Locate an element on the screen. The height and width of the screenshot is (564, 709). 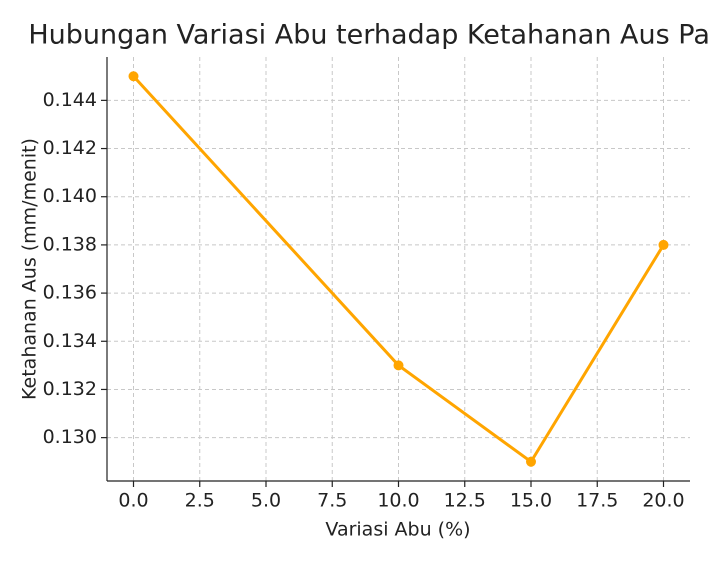
x-tick-label: 17.5 is located at coordinates (597, 501).